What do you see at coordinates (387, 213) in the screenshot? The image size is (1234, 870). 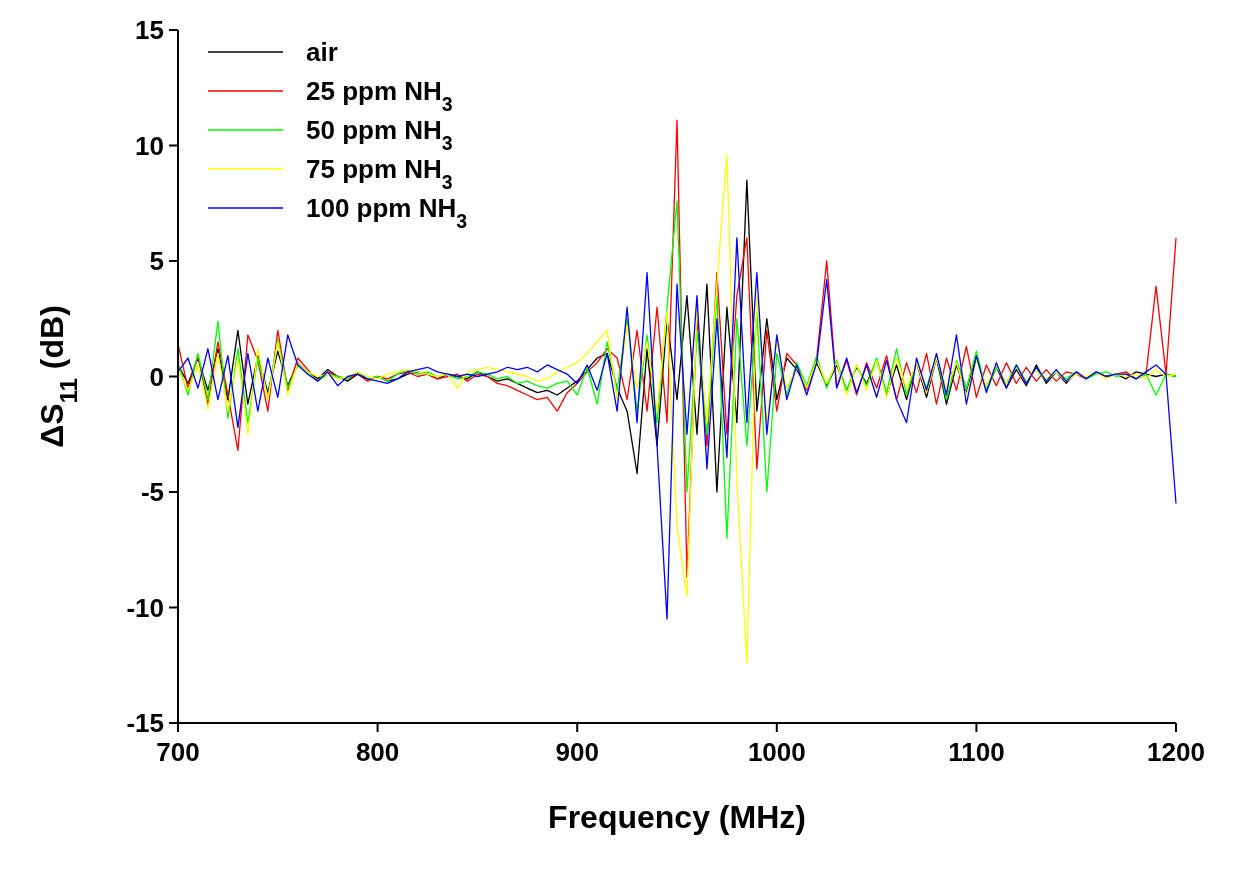 I see `legend-label: 100 ppm NH$_{3}$` at bounding box center [387, 213].